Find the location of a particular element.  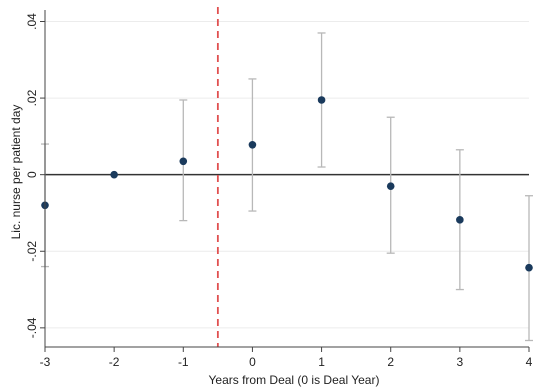

x-tick-label: 3 is located at coordinates (460, 362).